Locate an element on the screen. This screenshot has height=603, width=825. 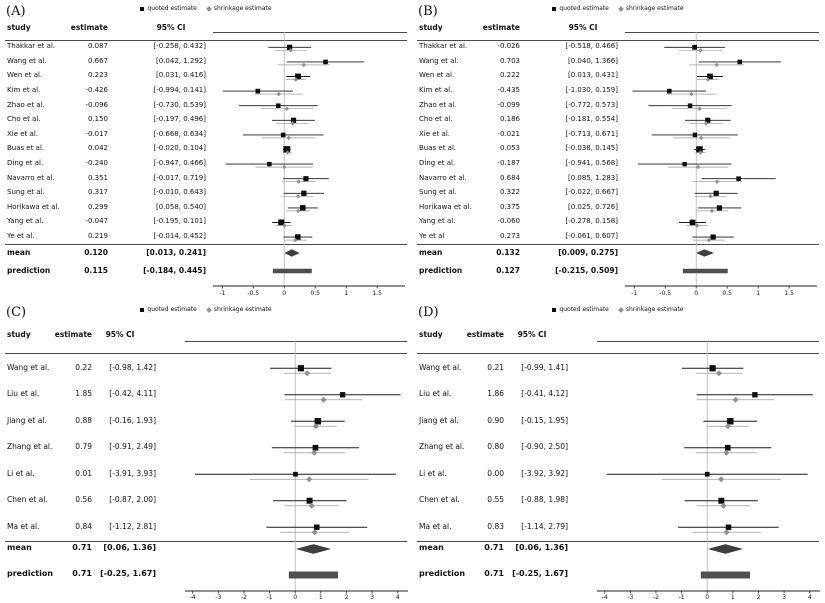
estimate-value: -0.426 is located at coordinates (96, 90).